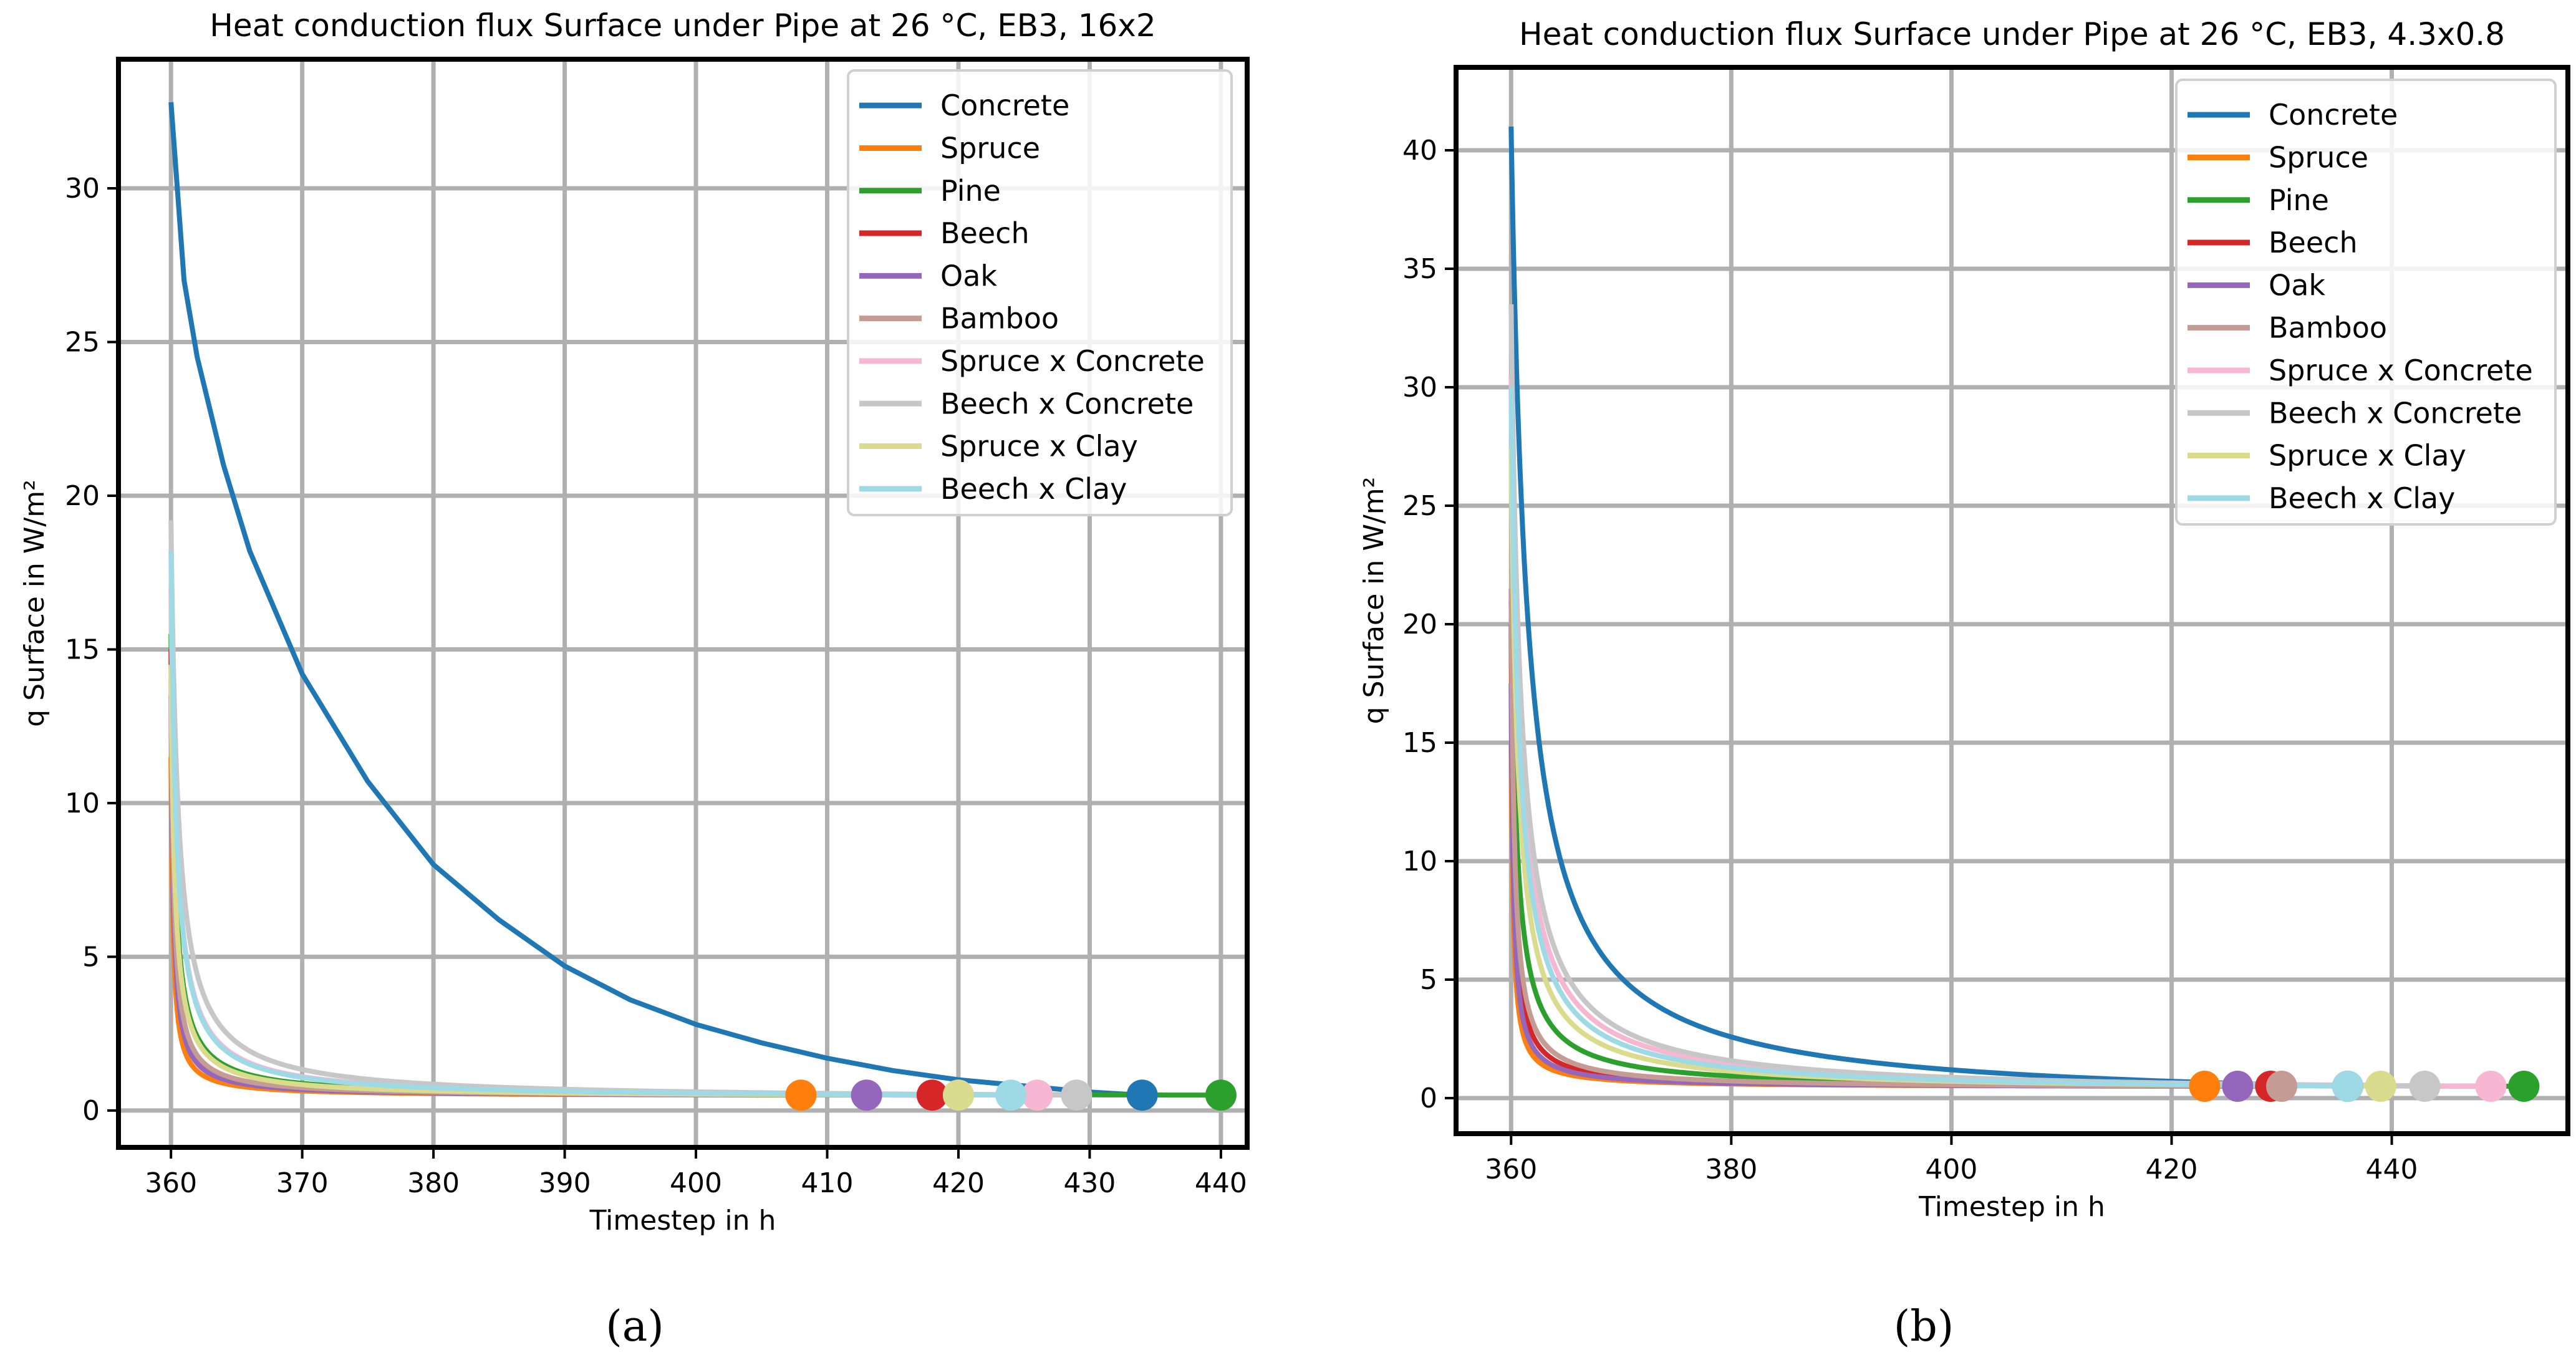 Image resolution: width=2576 pixels, height=1365 pixels. I want to click on y-axis-ticks: 0 5 10 15 20 25 30, so click(91, 650).